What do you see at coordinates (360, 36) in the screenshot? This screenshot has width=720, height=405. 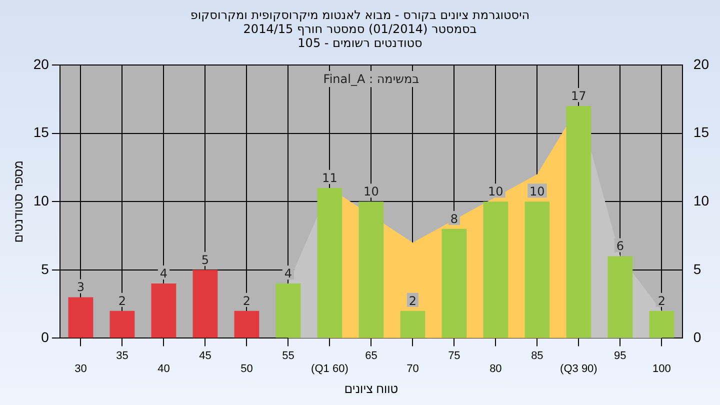 I see `chart-subtitle: בסמסטר (01/2014) סמסטר חורף 2014/15 סטודנטים רשומים - 105` at bounding box center [360, 36].